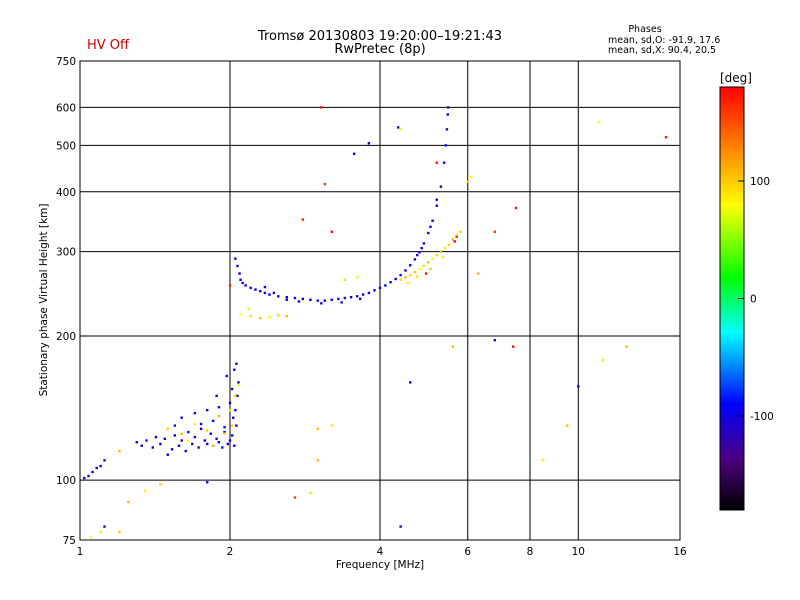 This screenshot has width=800, height=600. I want to click on x-tick-label-4: 8, so click(530, 552).